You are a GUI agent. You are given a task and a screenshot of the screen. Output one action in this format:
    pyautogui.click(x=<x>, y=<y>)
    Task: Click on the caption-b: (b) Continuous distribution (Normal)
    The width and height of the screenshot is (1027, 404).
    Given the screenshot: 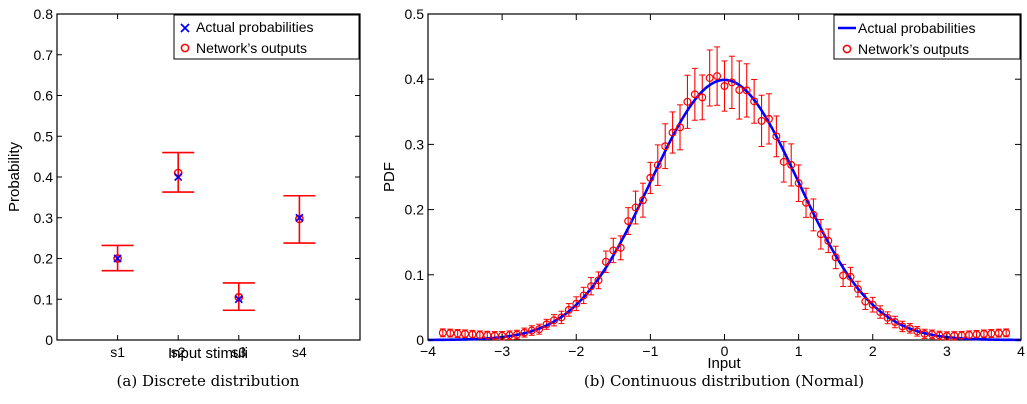 What is the action you would take?
    pyautogui.click(x=724, y=381)
    